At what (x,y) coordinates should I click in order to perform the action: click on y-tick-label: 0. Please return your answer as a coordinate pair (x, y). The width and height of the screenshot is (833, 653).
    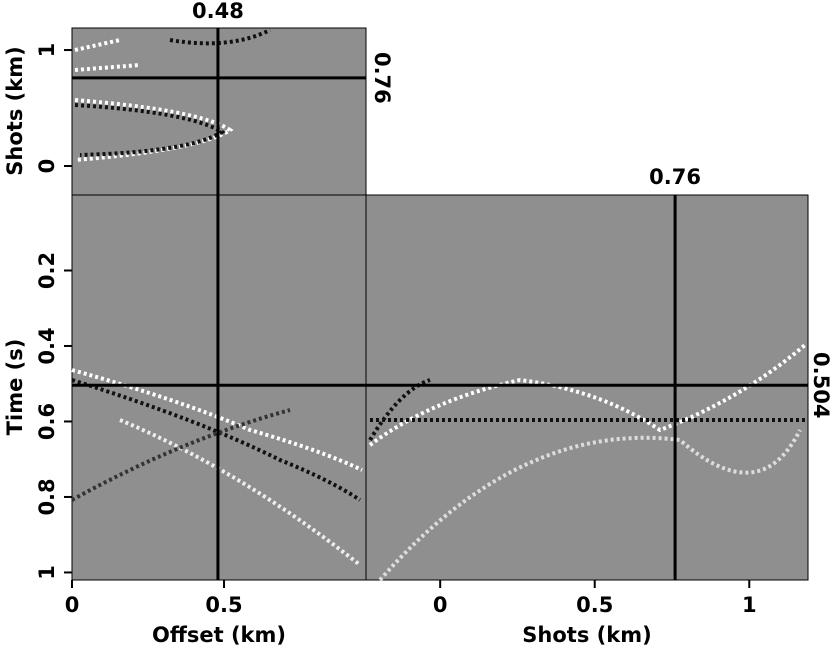
    Looking at the image, I should click on (47, 166).